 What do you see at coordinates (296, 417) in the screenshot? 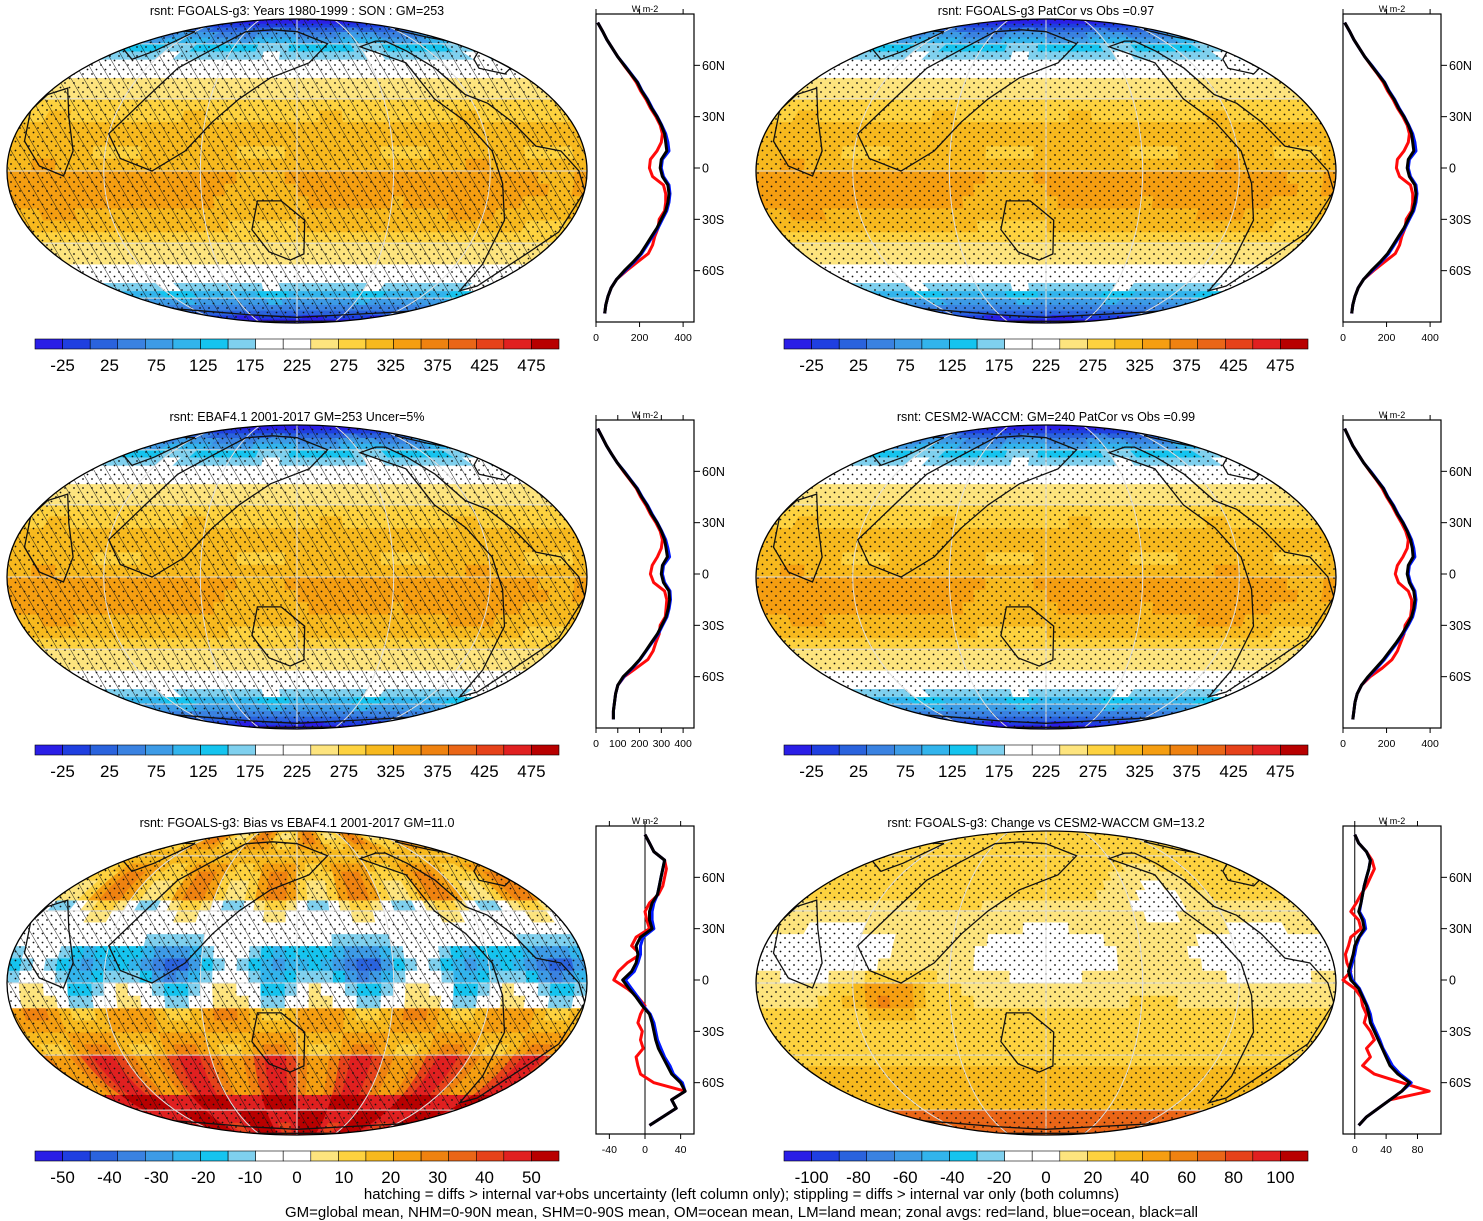
I see `panel-title: rsnt: EBAF4.1 2001-2017 GM=253 Uncer=5%` at bounding box center [296, 417].